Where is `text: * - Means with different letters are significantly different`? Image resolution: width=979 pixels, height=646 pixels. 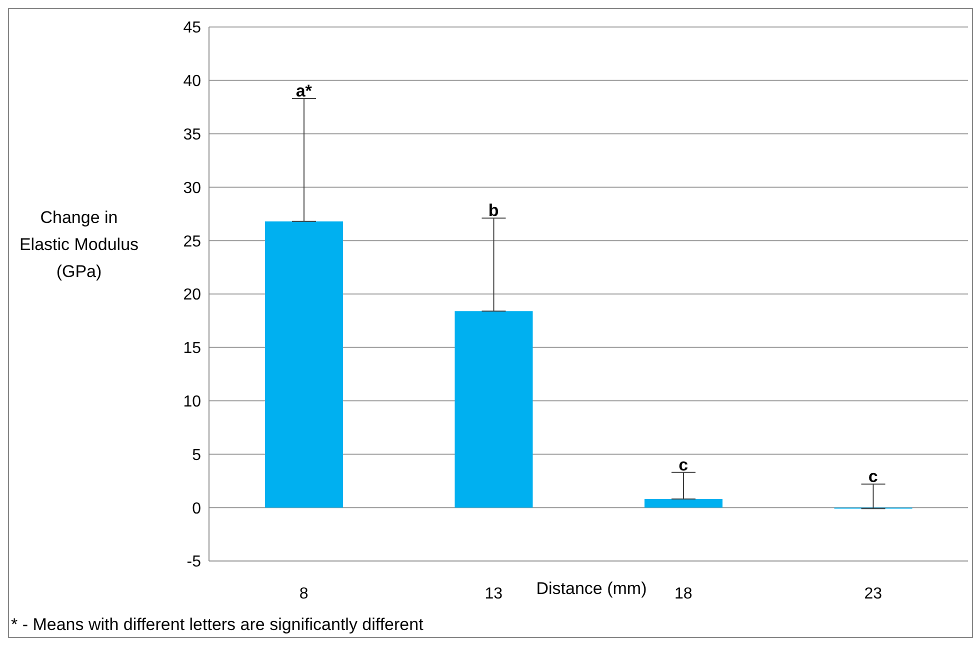
text: * - Means with different letters are significantly different is located at coordinates (217, 625).